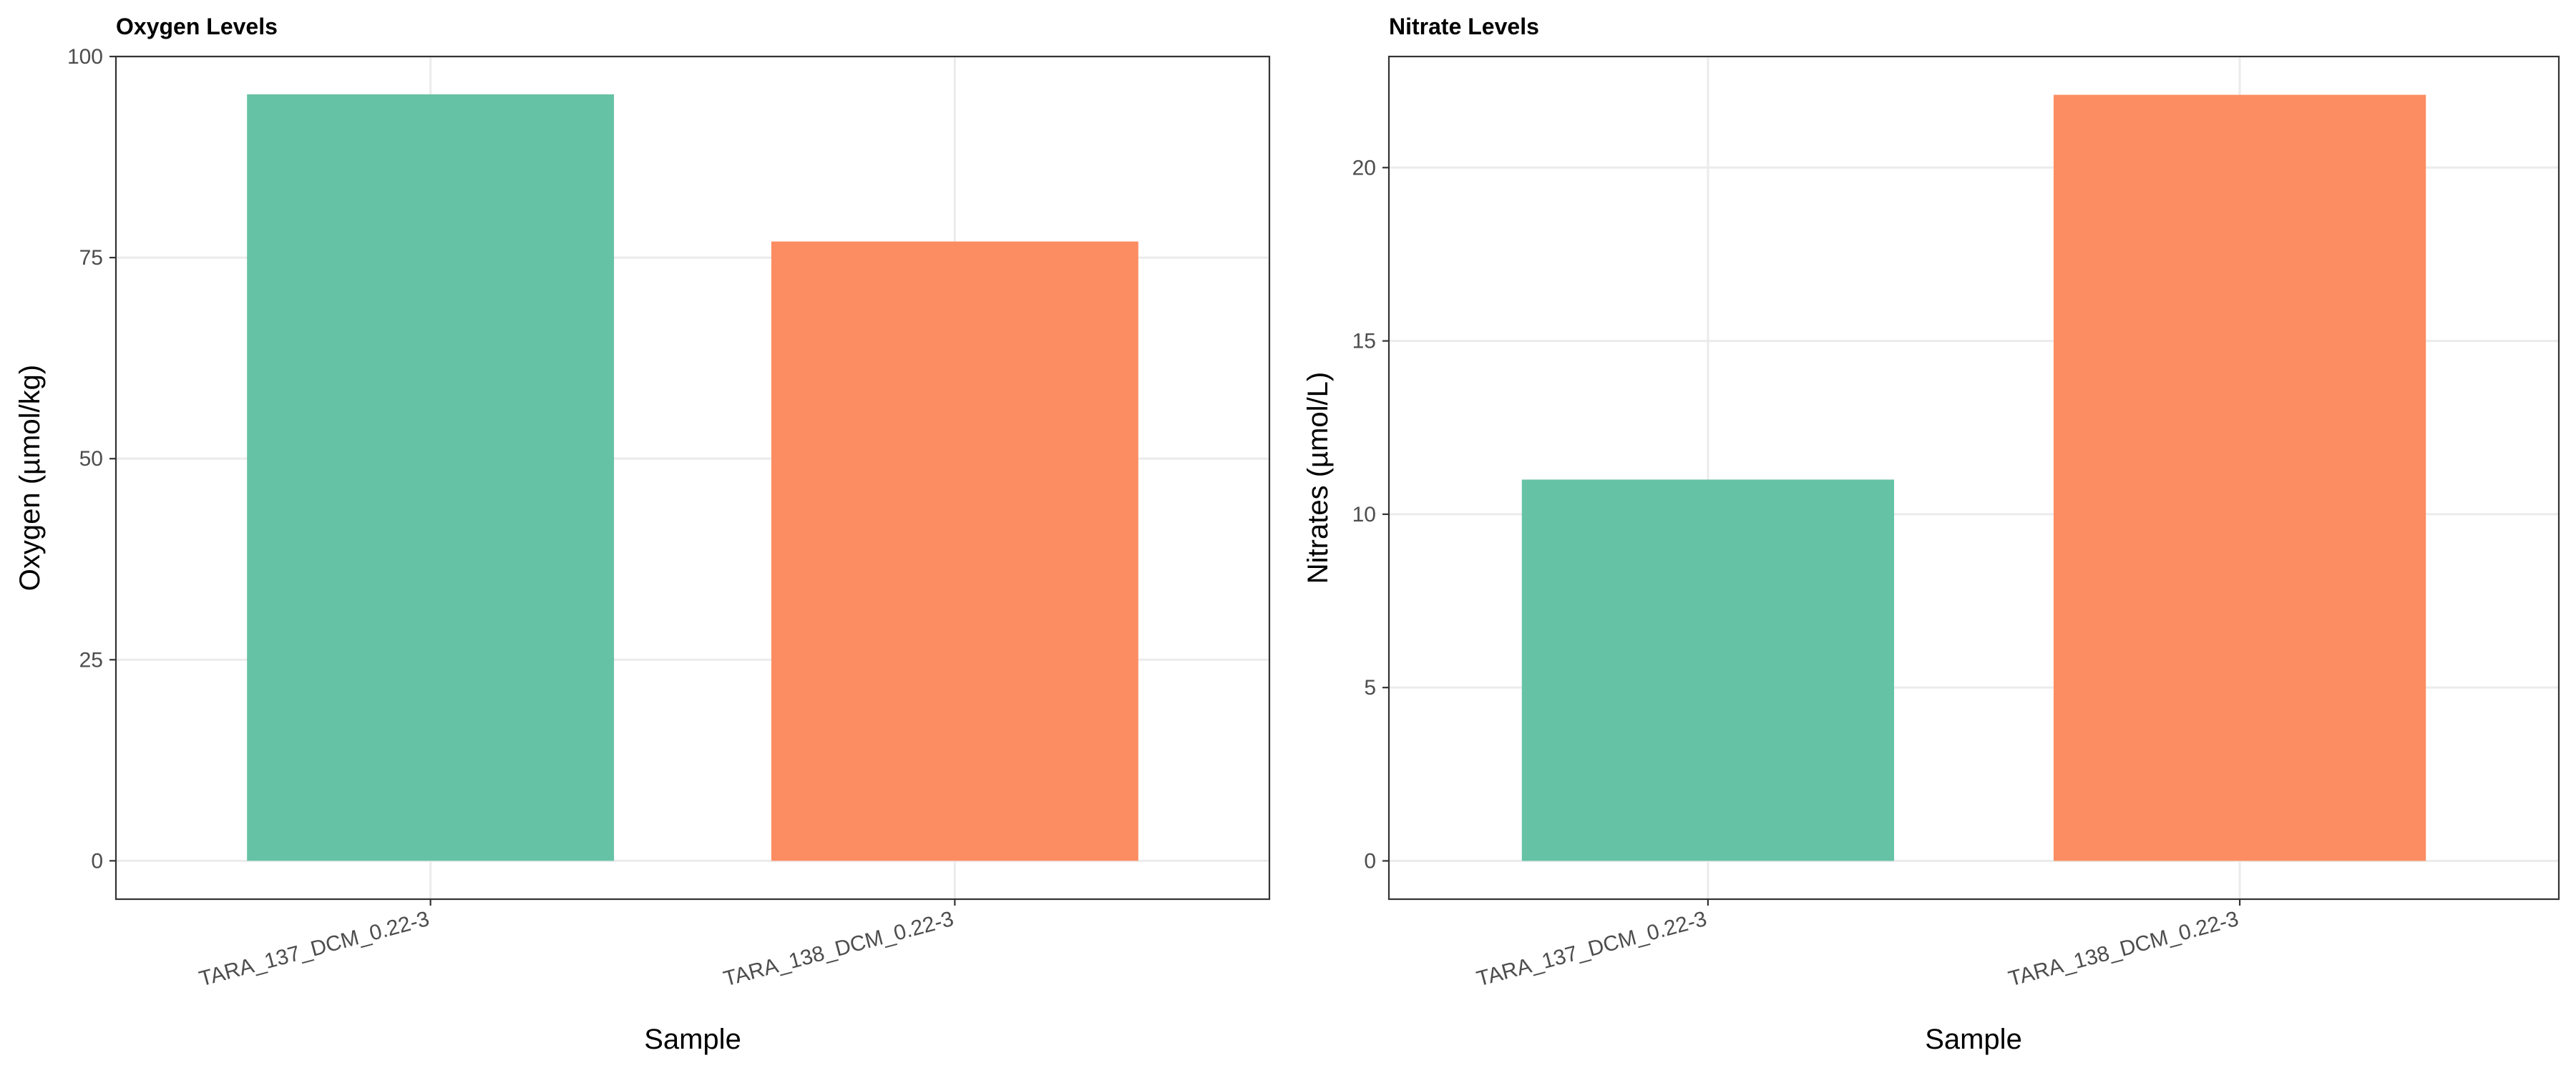 Image resolution: width=2576 pixels, height=1073 pixels. I want to click on y-tick-label: 20, so click(1364, 168).